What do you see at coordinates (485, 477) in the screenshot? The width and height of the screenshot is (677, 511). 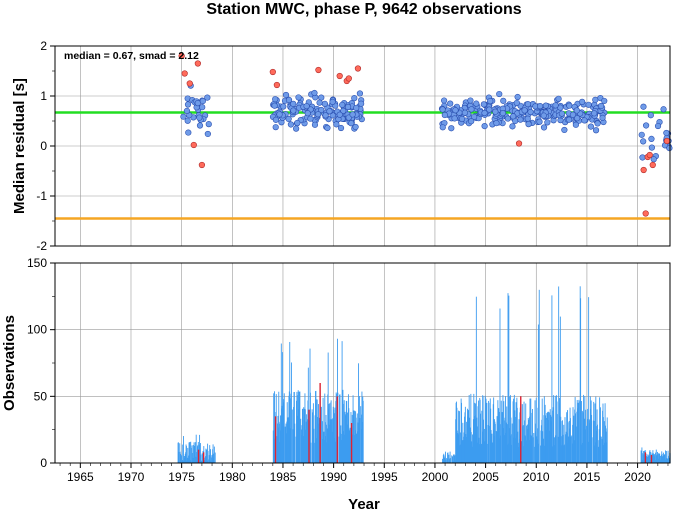 I see `x-tick-label: 2005` at bounding box center [485, 477].